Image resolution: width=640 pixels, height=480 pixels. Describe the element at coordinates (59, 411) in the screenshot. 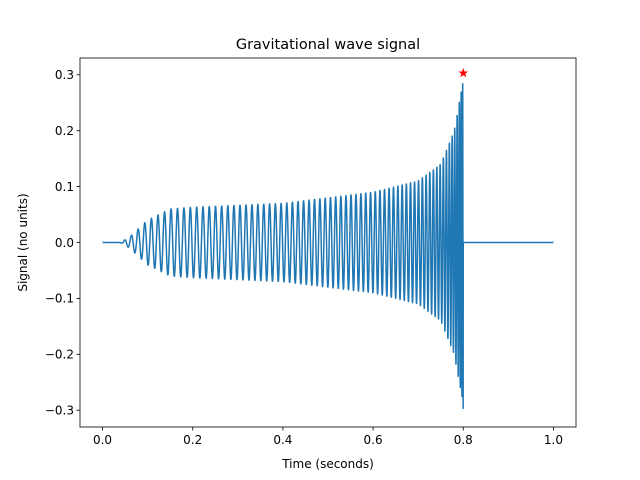

I see `y-tick-label: −0.3` at that location.